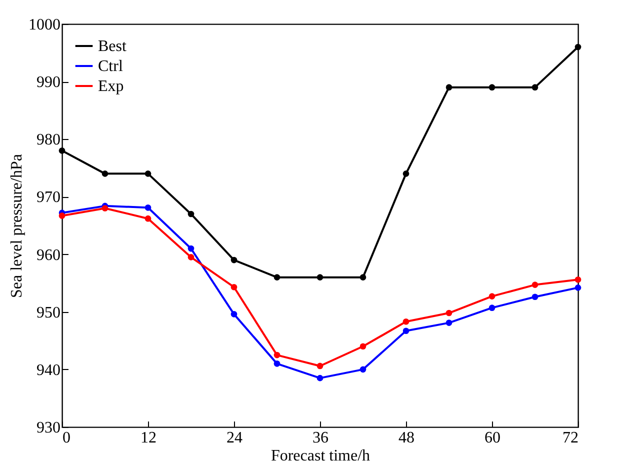 The width and height of the screenshot is (627, 473). I want to click on x-tick-label: 36, so click(320, 438).